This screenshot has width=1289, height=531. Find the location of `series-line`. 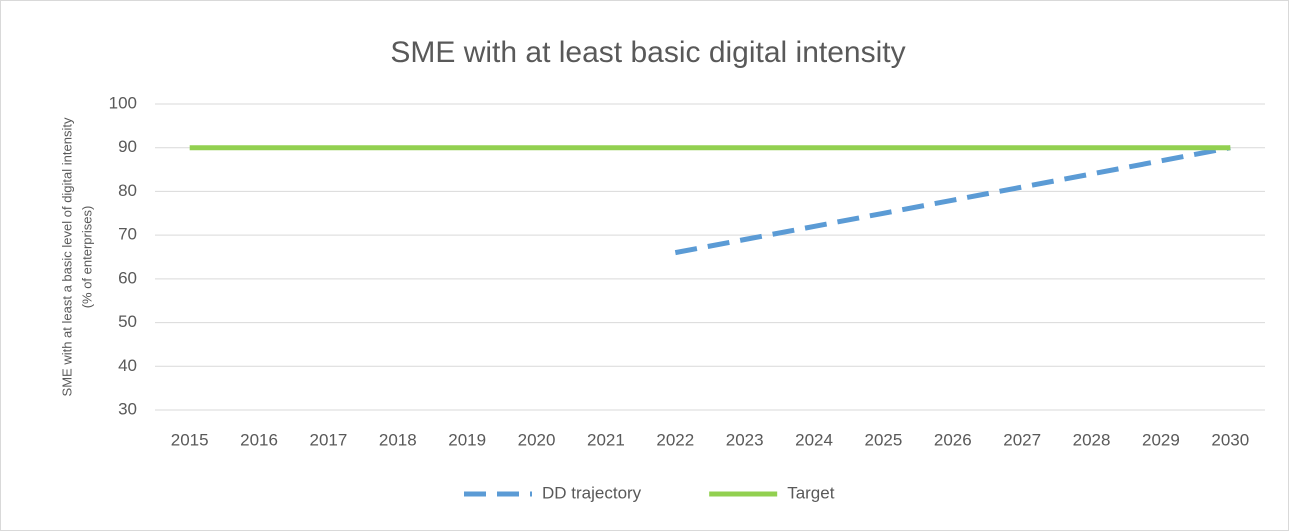

series-line is located at coordinates (952, 200).